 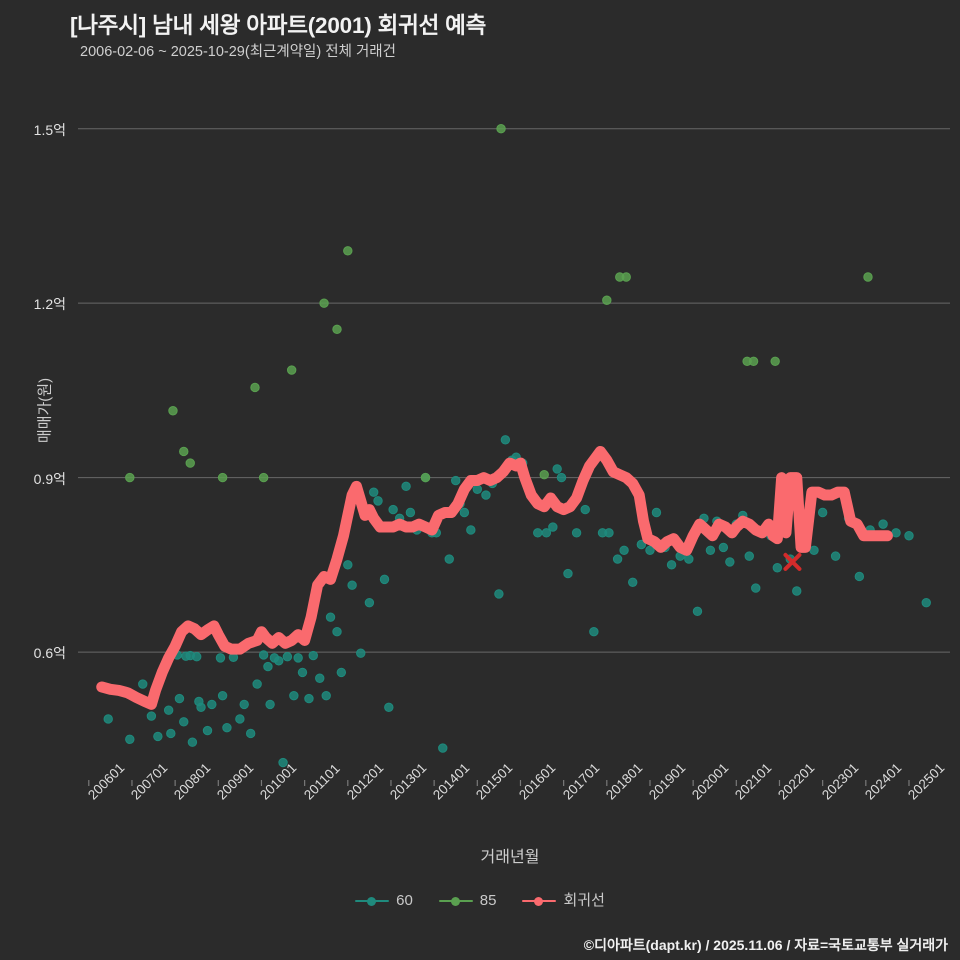 I want to click on x-tick-marks, so click(x=499, y=783).